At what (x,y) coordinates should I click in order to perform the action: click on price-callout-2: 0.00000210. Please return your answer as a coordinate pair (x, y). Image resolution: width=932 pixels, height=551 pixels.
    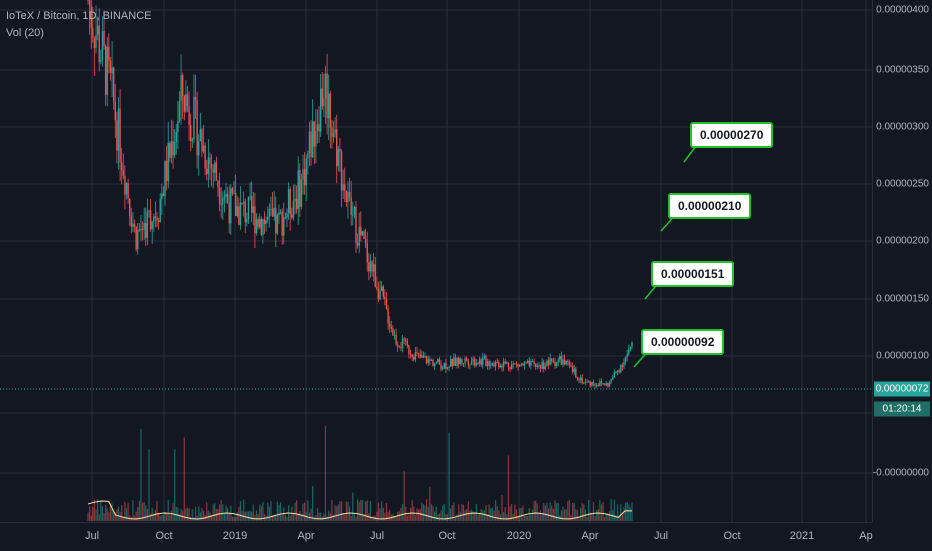
    Looking at the image, I should click on (710, 206).